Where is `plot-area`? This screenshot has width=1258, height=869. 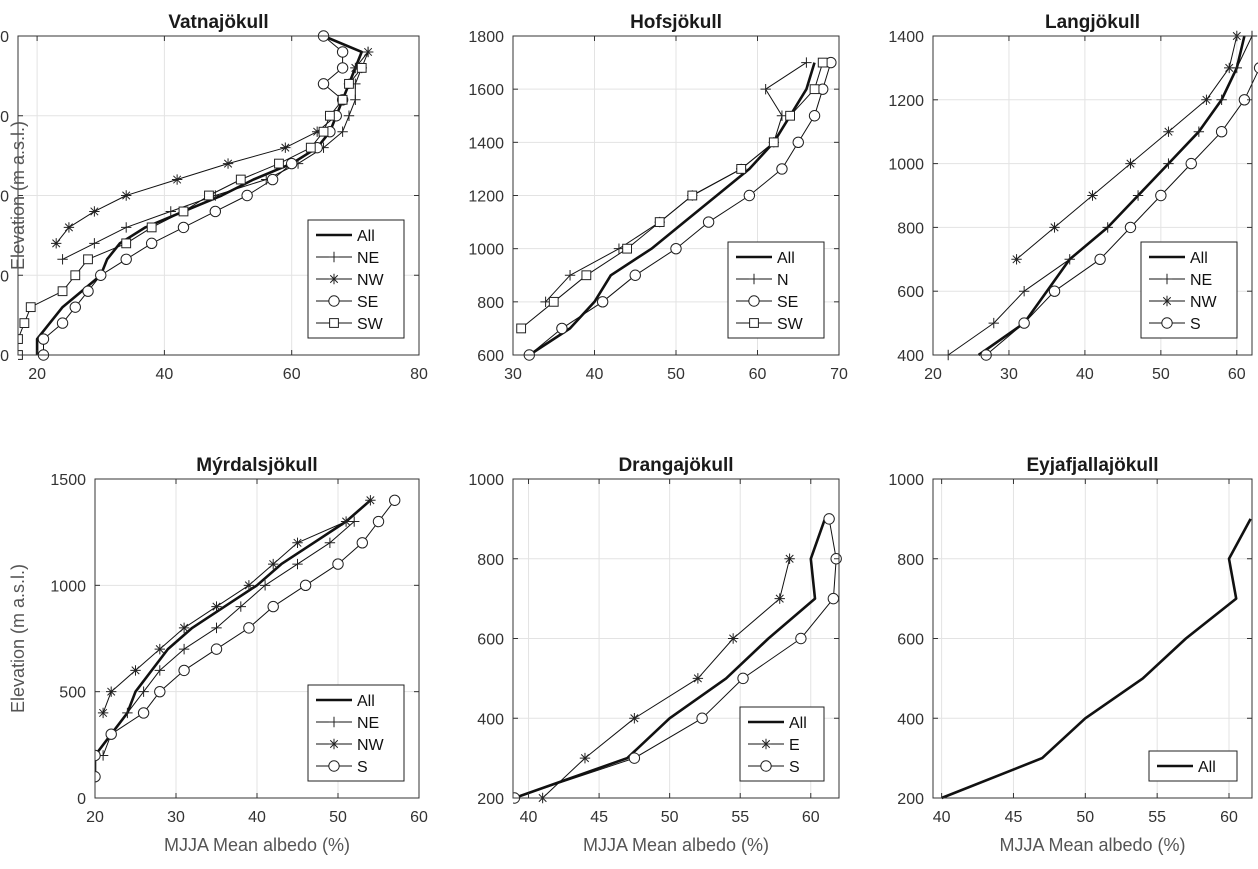
plot-area is located at coordinates (196, 195).